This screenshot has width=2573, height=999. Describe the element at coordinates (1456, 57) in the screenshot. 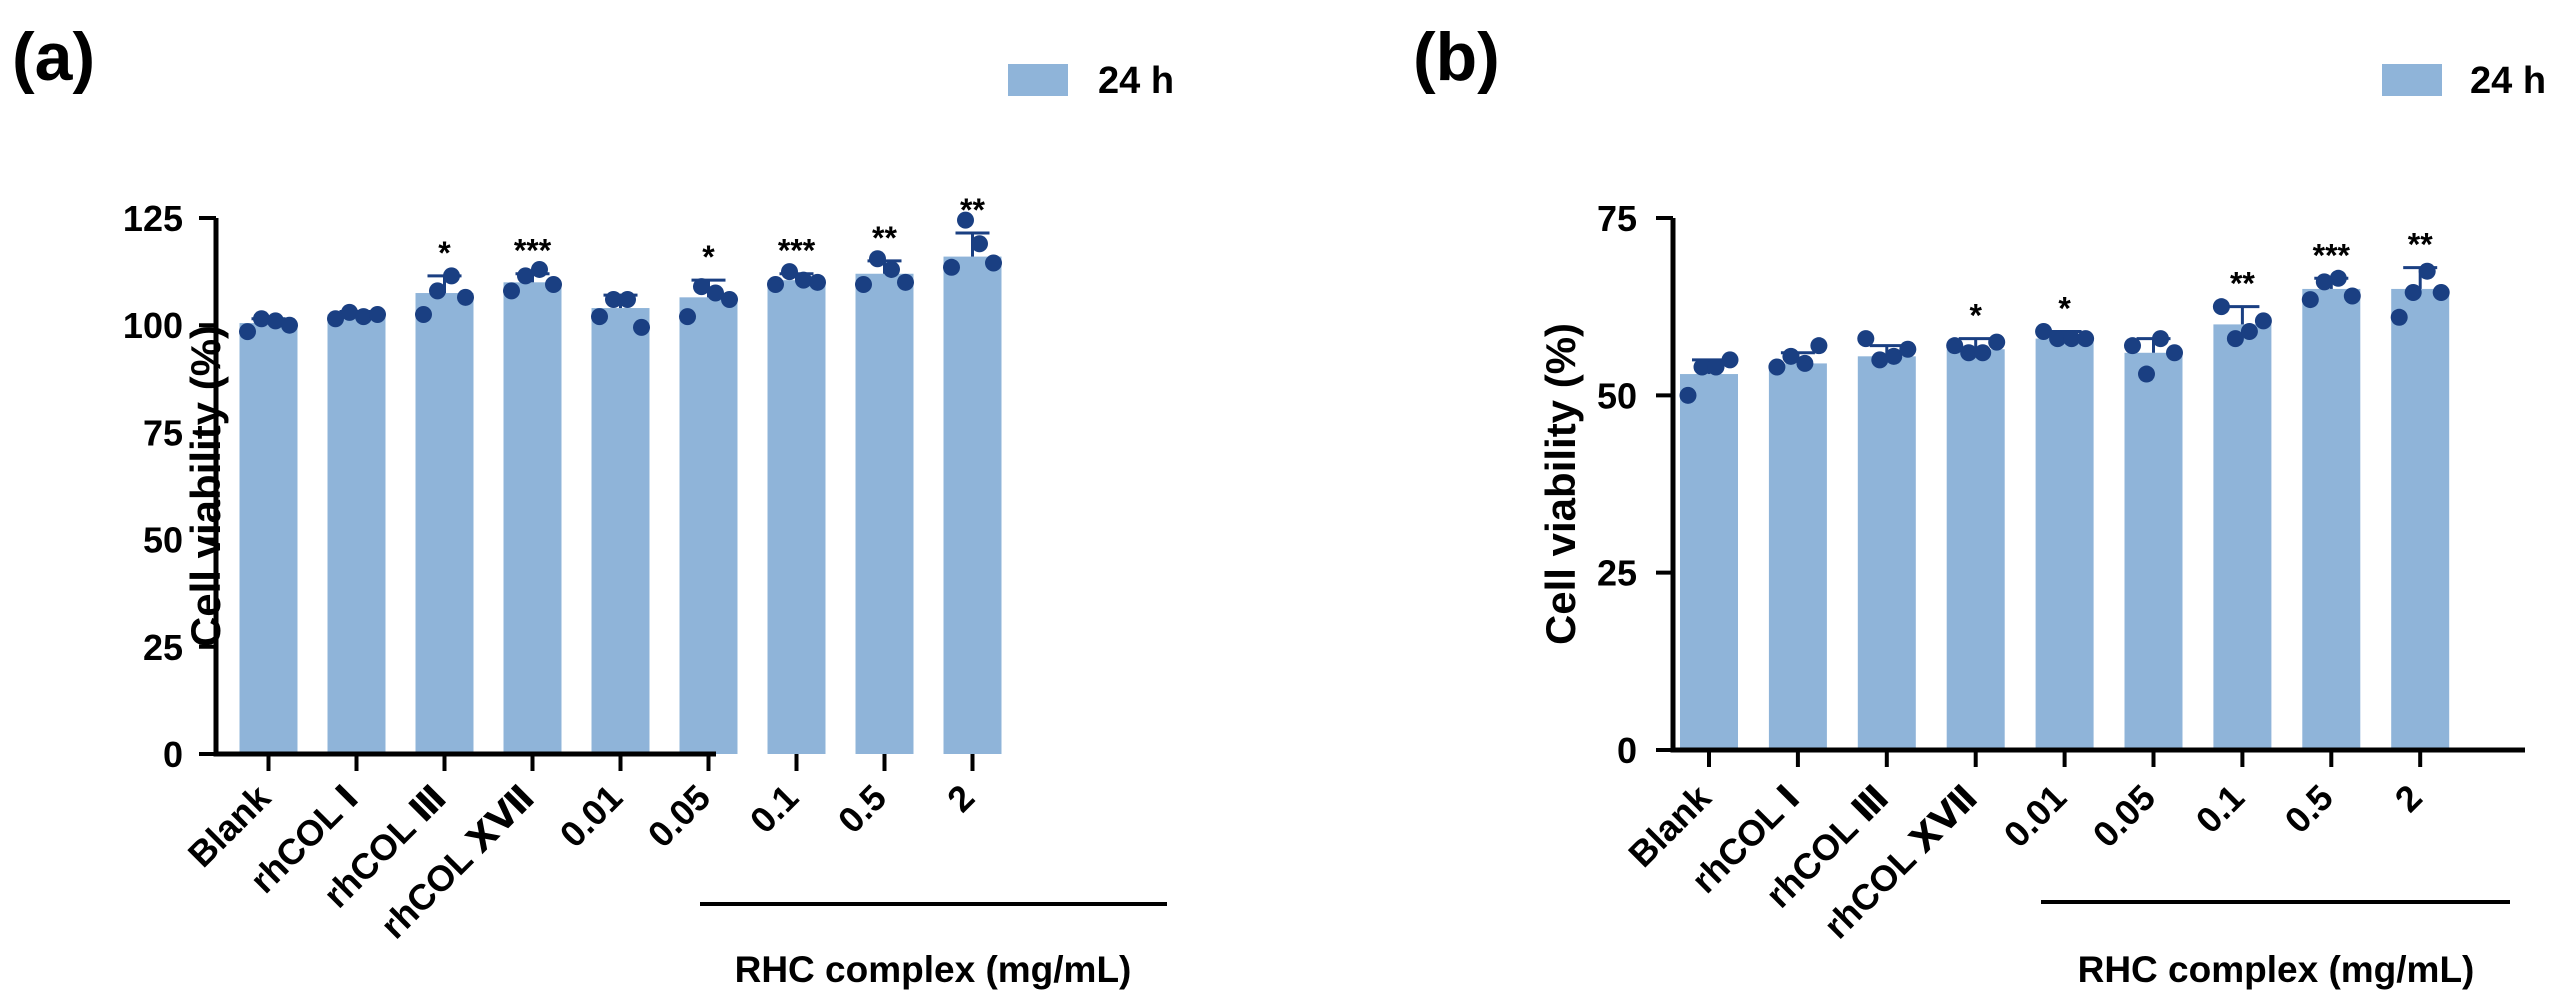

I see `panel-label: (b)` at that location.